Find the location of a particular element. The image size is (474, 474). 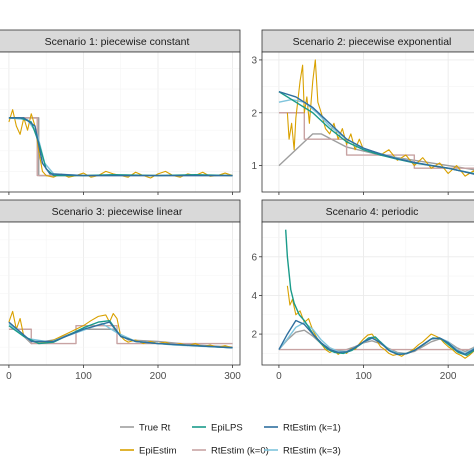

legend-label: RtEstim (k=0) is located at coordinates (240, 451).